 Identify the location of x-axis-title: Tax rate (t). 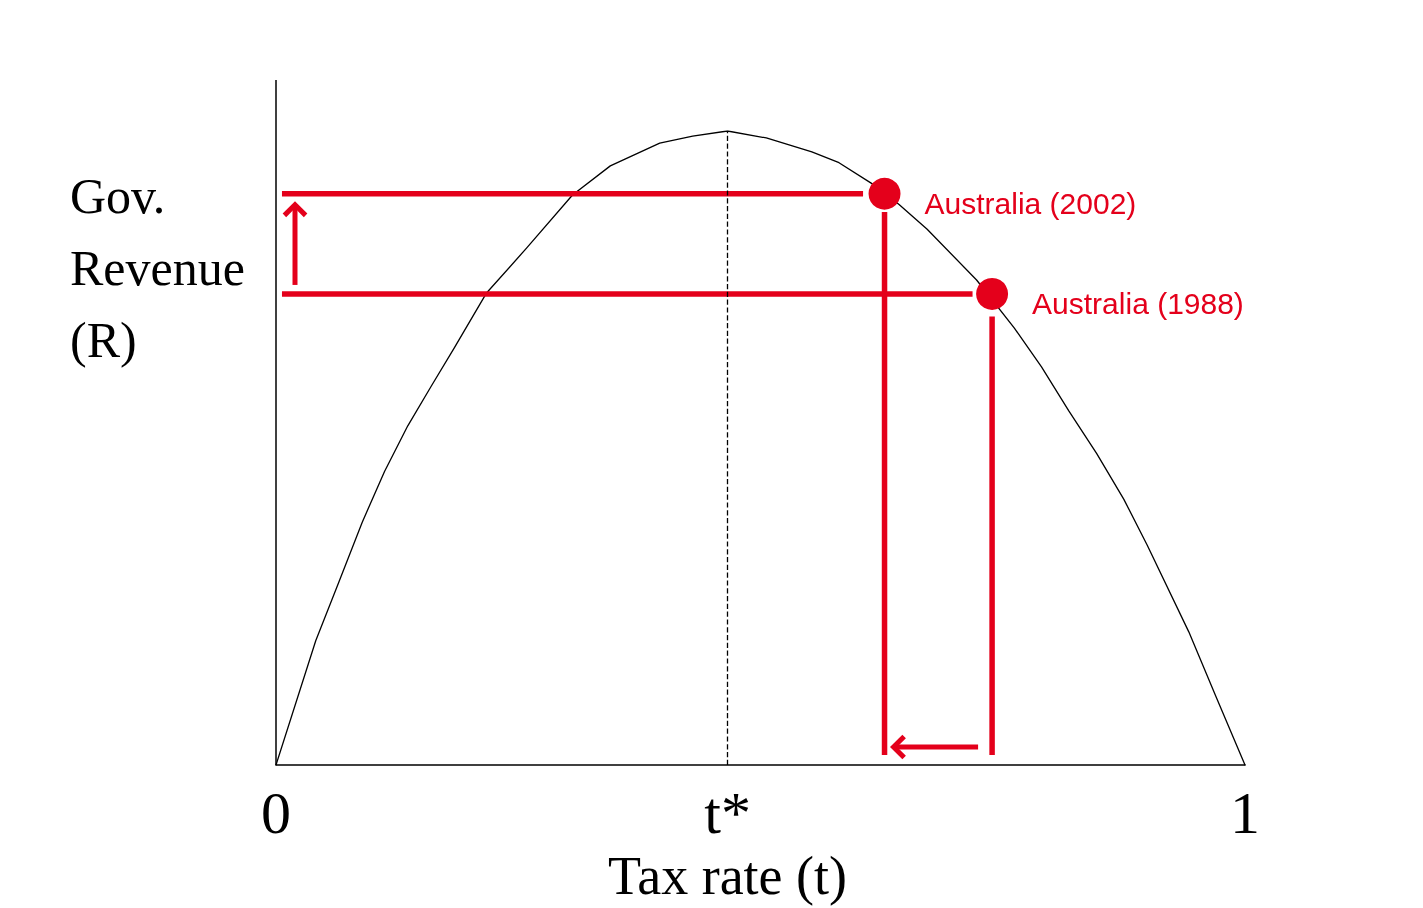
(727, 876).